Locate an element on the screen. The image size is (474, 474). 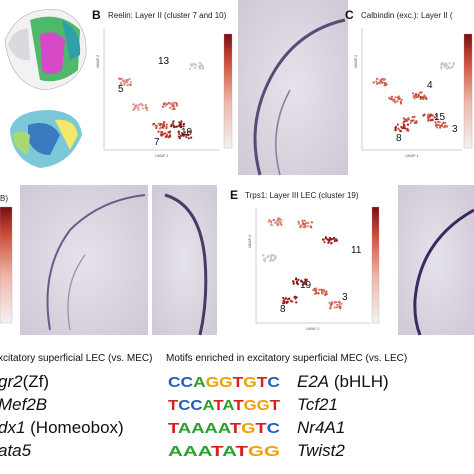
motif-name: Twist2 is located at coordinates (321, 450).